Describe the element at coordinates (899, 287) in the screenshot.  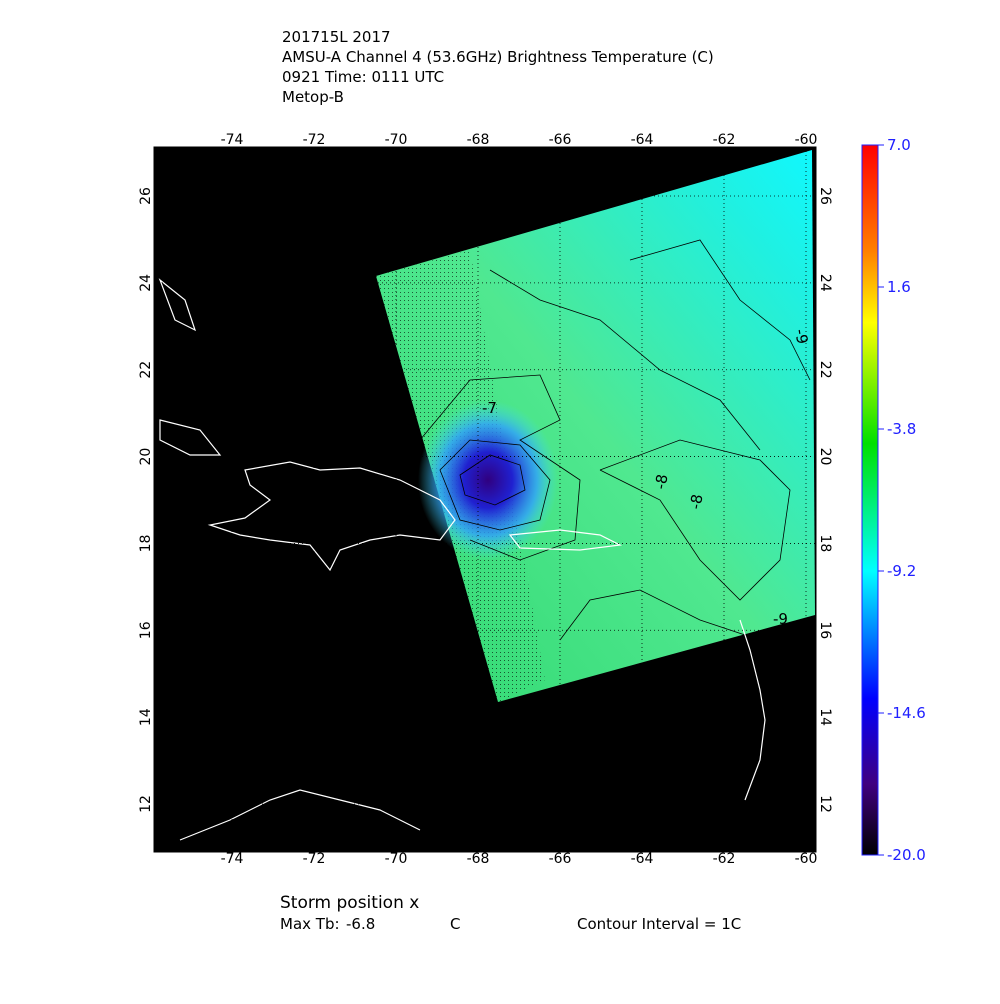
I see `colorbar-tick-label: 1.6` at that location.